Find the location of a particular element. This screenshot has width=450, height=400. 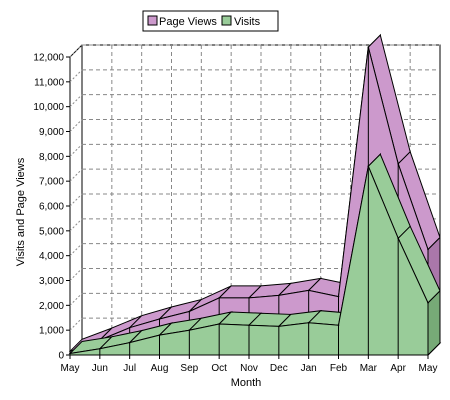

y-tick-label: 2,000 is located at coordinates (51, 306).